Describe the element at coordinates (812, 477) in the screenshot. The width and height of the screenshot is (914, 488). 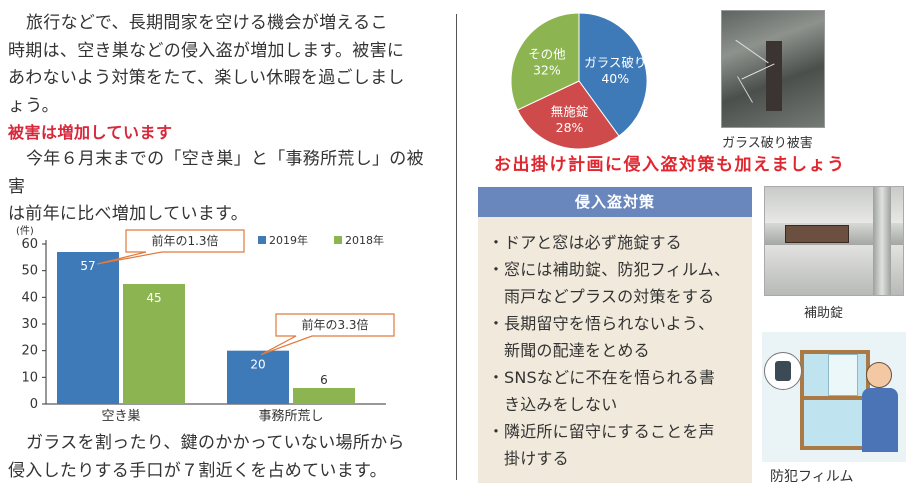
I see `film-illus-caption: 防犯フィルム` at that location.